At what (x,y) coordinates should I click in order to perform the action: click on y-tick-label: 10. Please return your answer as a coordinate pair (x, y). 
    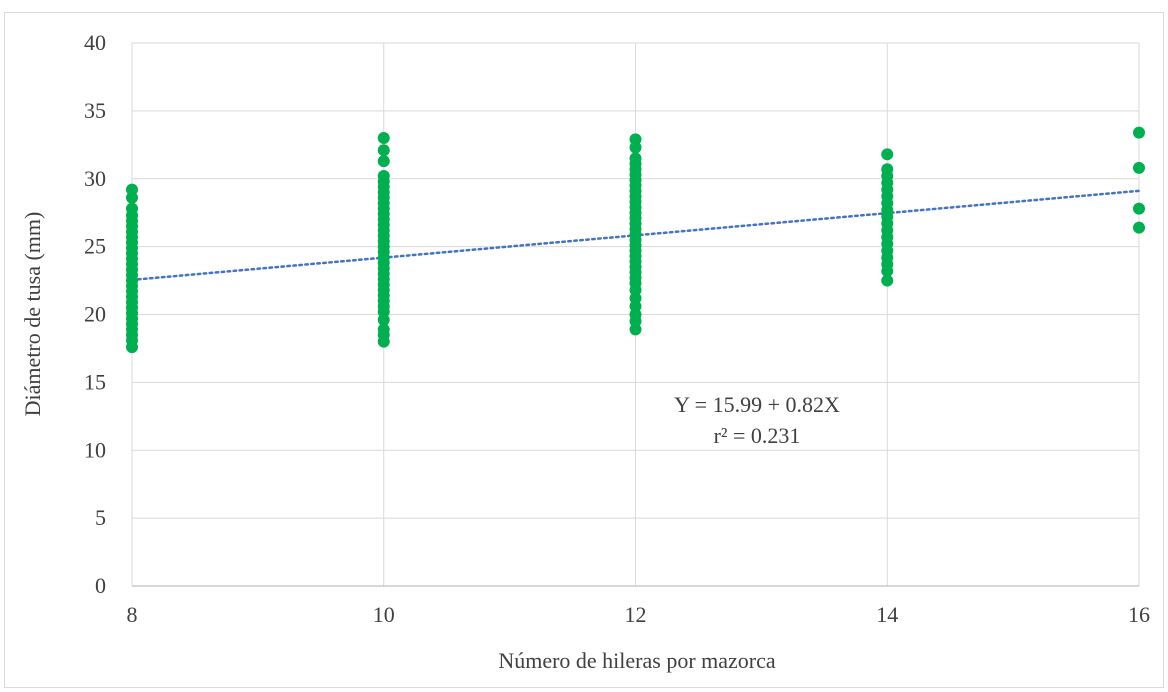
    Looking at the image, I should click on (95, 449).